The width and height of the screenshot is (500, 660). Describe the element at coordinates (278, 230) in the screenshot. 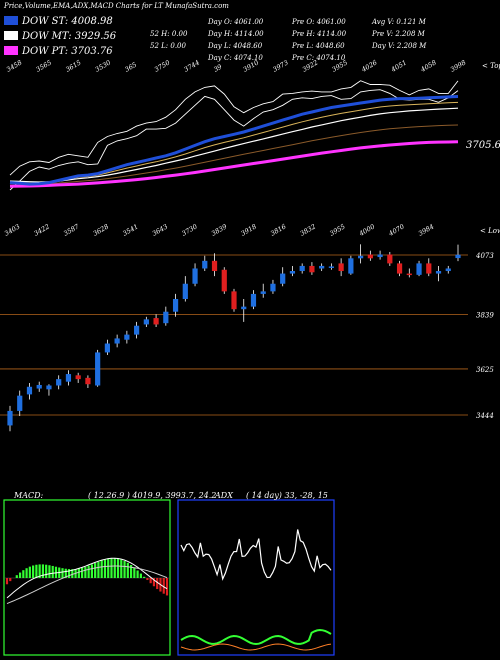

I see `low-tick-label: 3816` at that location.